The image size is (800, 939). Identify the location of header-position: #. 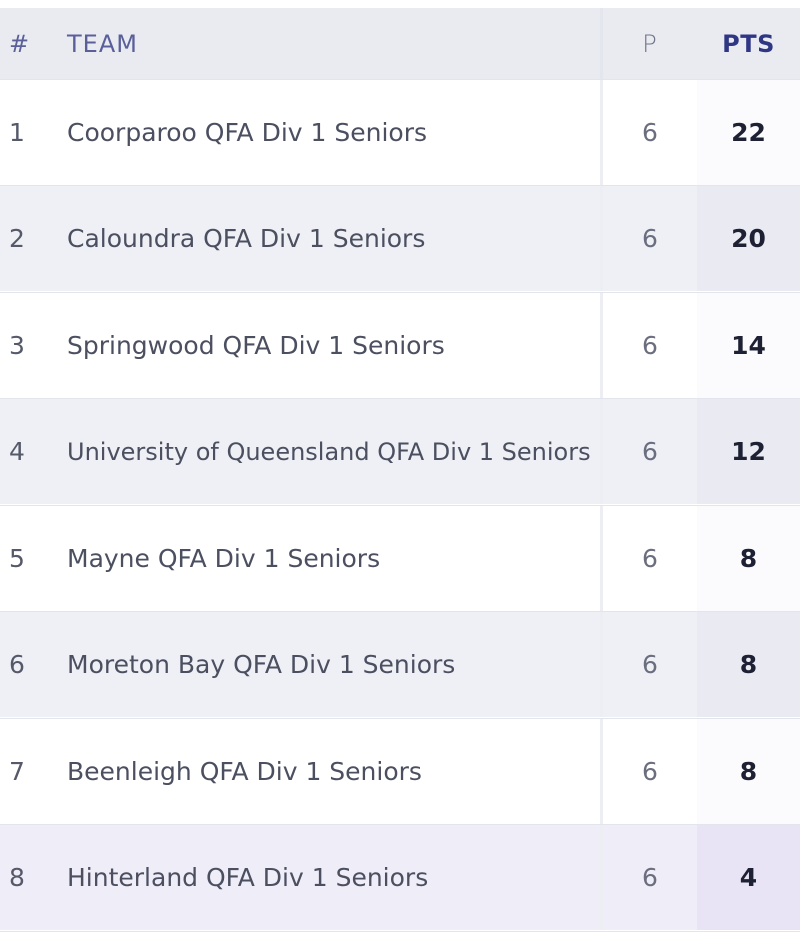
(20, 44).